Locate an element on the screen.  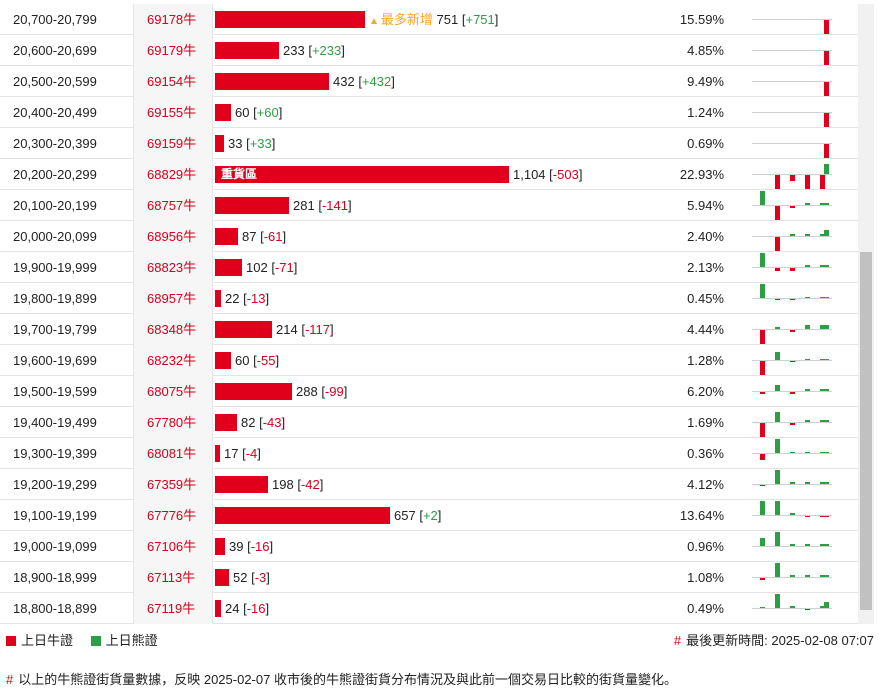
strike-range: 20,600-20,699 is located at coordinates (55, 50).